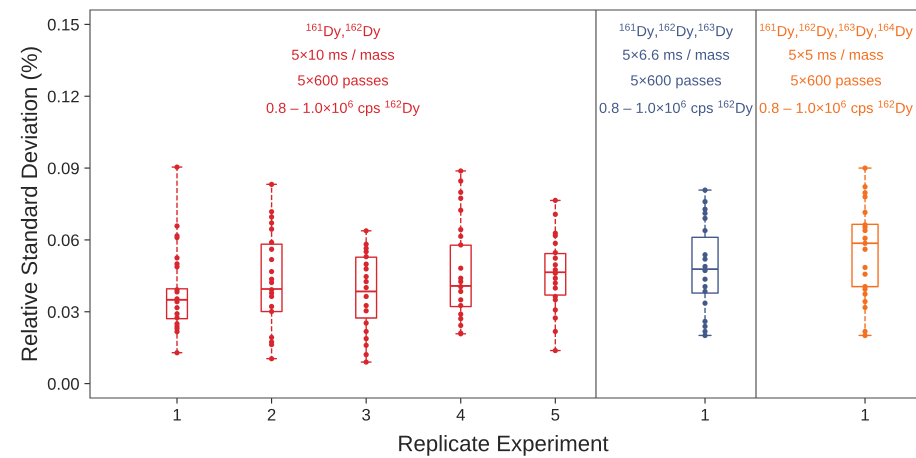 The width and height of the screenshot is (916, 458). I want to click on annotation: 5×6.6 ms / mass, so click(676, 54).